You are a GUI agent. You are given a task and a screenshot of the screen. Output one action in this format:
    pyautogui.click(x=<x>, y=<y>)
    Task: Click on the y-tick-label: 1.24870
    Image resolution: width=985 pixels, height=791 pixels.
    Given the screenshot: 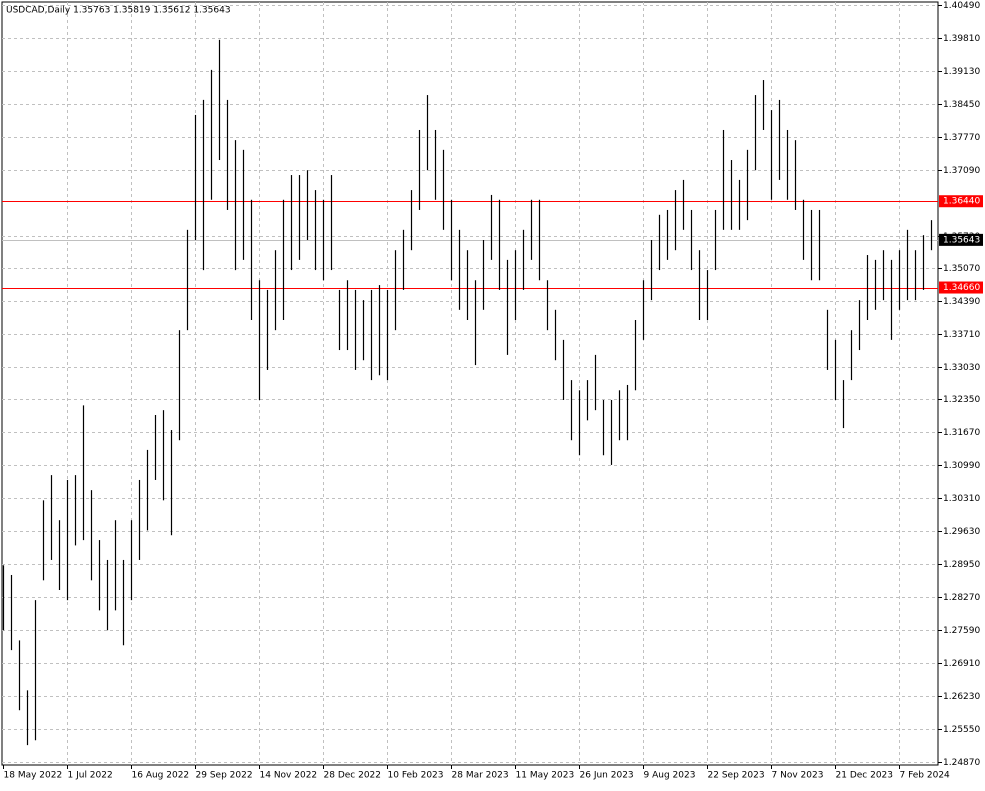 What is the action you would take?
    pyautogui.click(x=961, y=763)
    